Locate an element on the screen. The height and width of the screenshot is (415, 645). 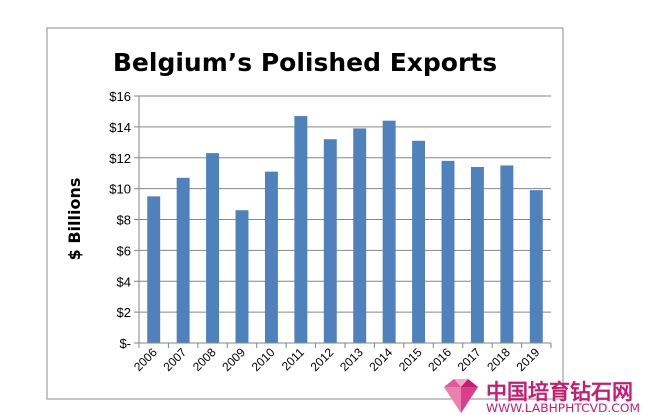
bar-2019 is located at coordinates (536, 266).